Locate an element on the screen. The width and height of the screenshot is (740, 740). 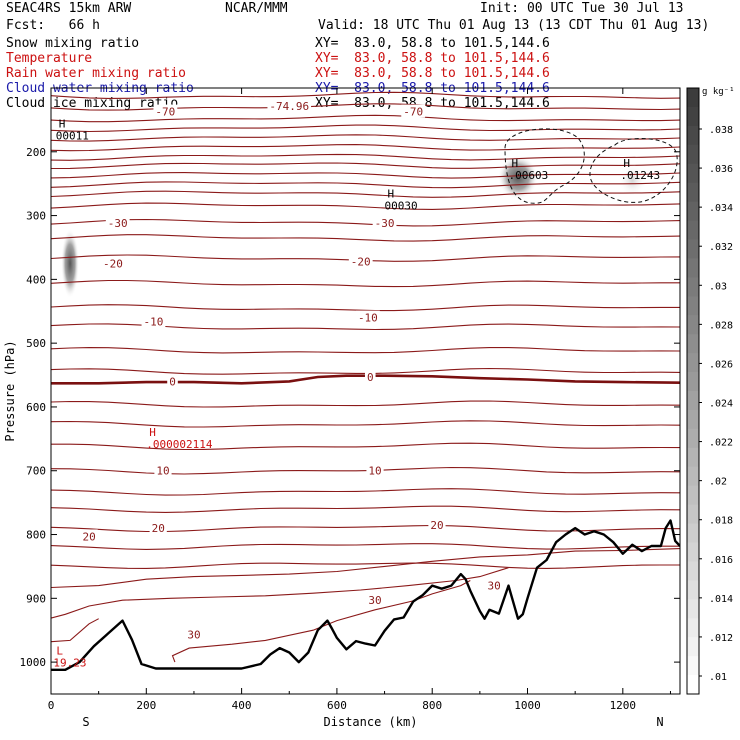
extremum-value: 00011 is located at coordinates (72, 135).